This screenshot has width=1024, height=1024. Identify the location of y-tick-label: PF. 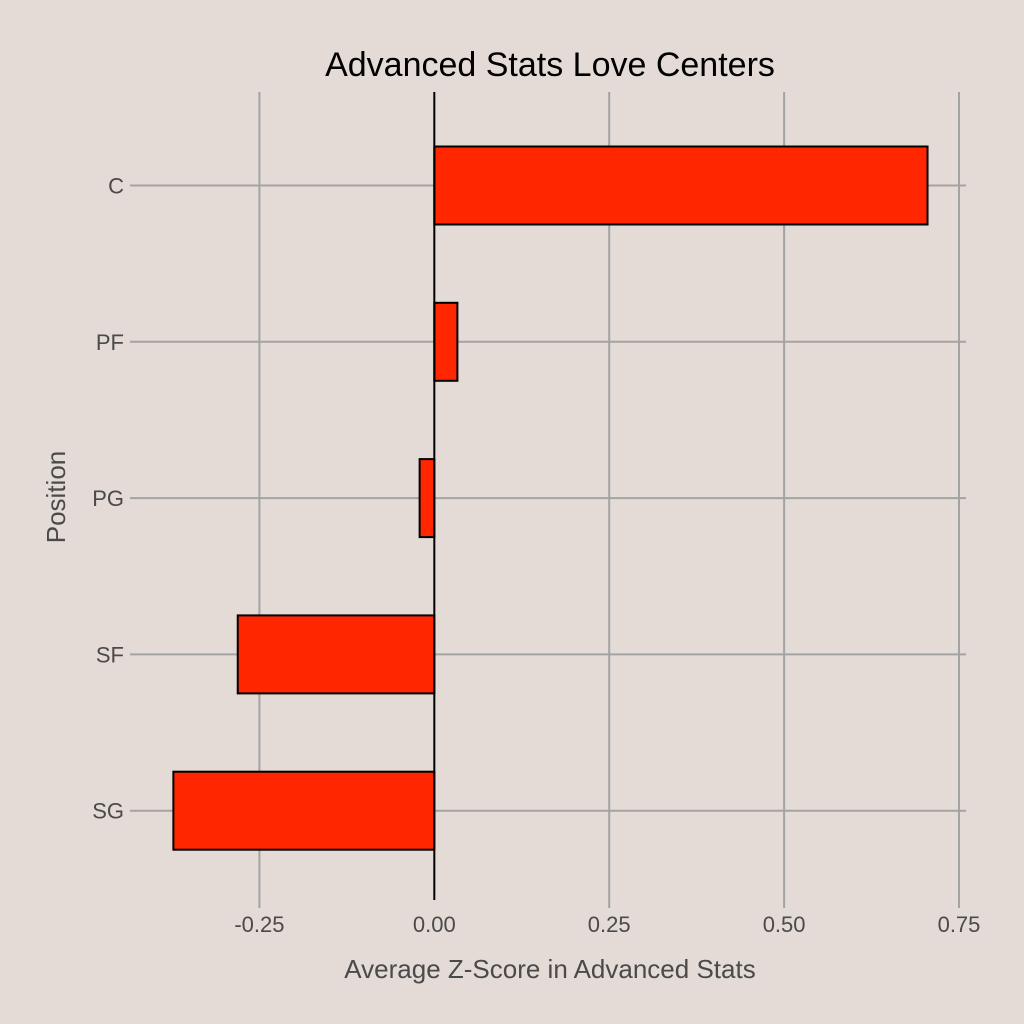
(110, 342).